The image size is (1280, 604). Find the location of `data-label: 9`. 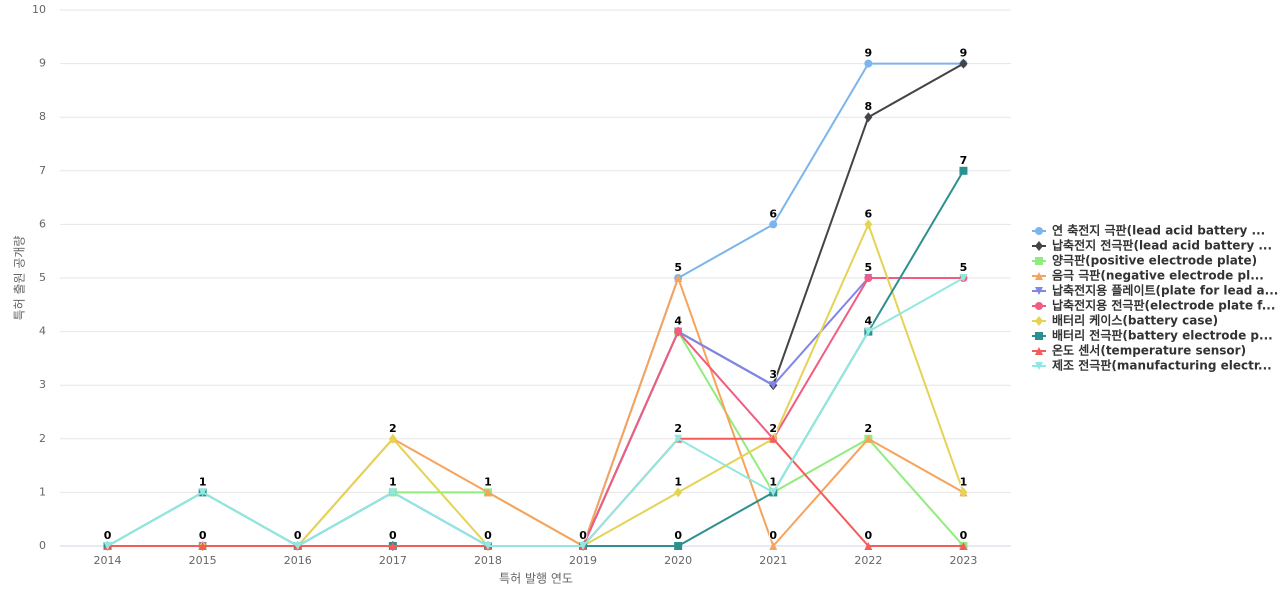

data-label: 9 is located at coordinates (964, 53).